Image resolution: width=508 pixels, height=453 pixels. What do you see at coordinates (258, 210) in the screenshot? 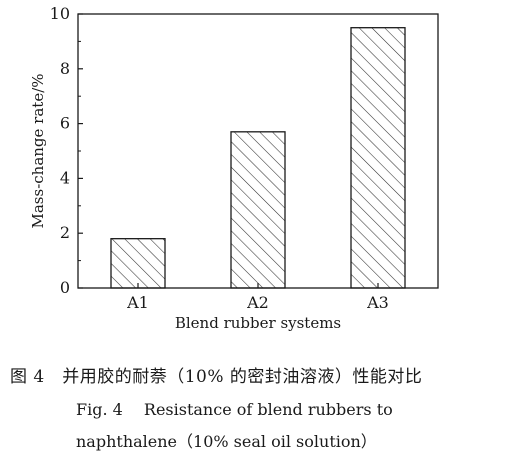
I see `bar-a2` at bounding box center [258, 210].